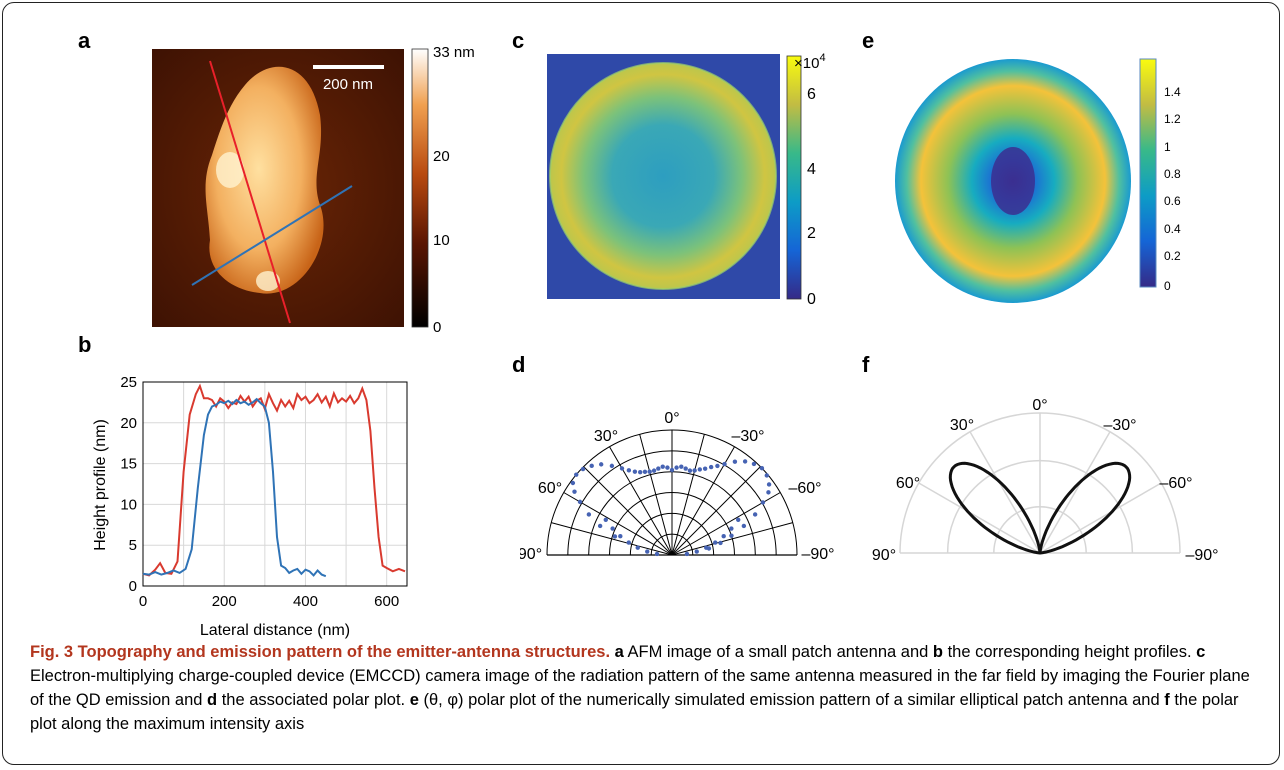 Image resolution: width=1284 pixels, height=770 pixels. I want to click on sim-cbar-tick-1: 1, so click(1167, 147).